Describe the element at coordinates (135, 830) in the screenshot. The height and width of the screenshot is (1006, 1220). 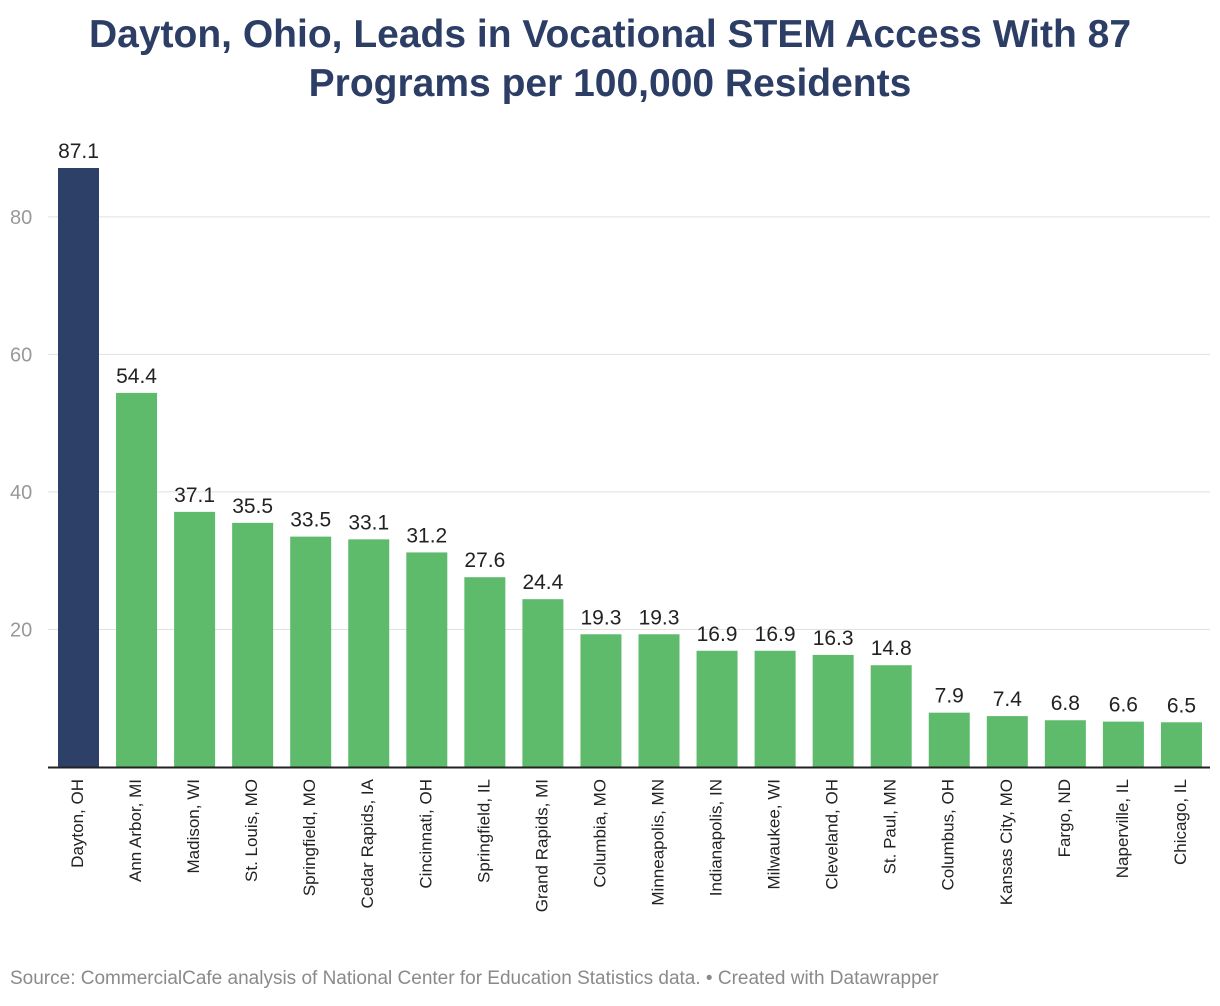
I see `category-label: Ann Arbor, MI` at that location.